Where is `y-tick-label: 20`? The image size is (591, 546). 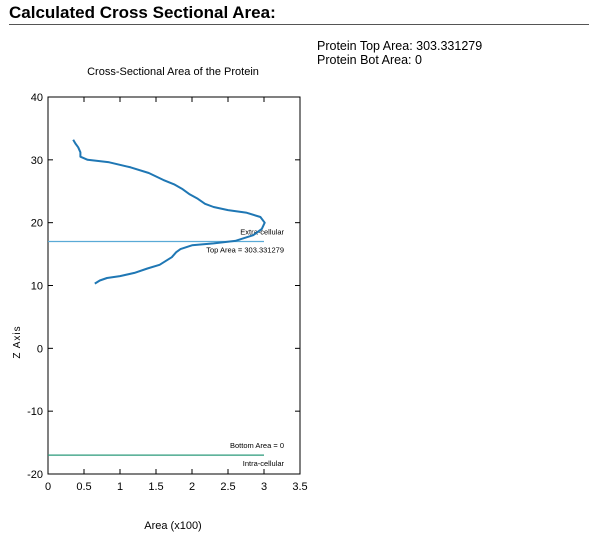 y-tick-label: 20 is located at coordinates (37, 224).